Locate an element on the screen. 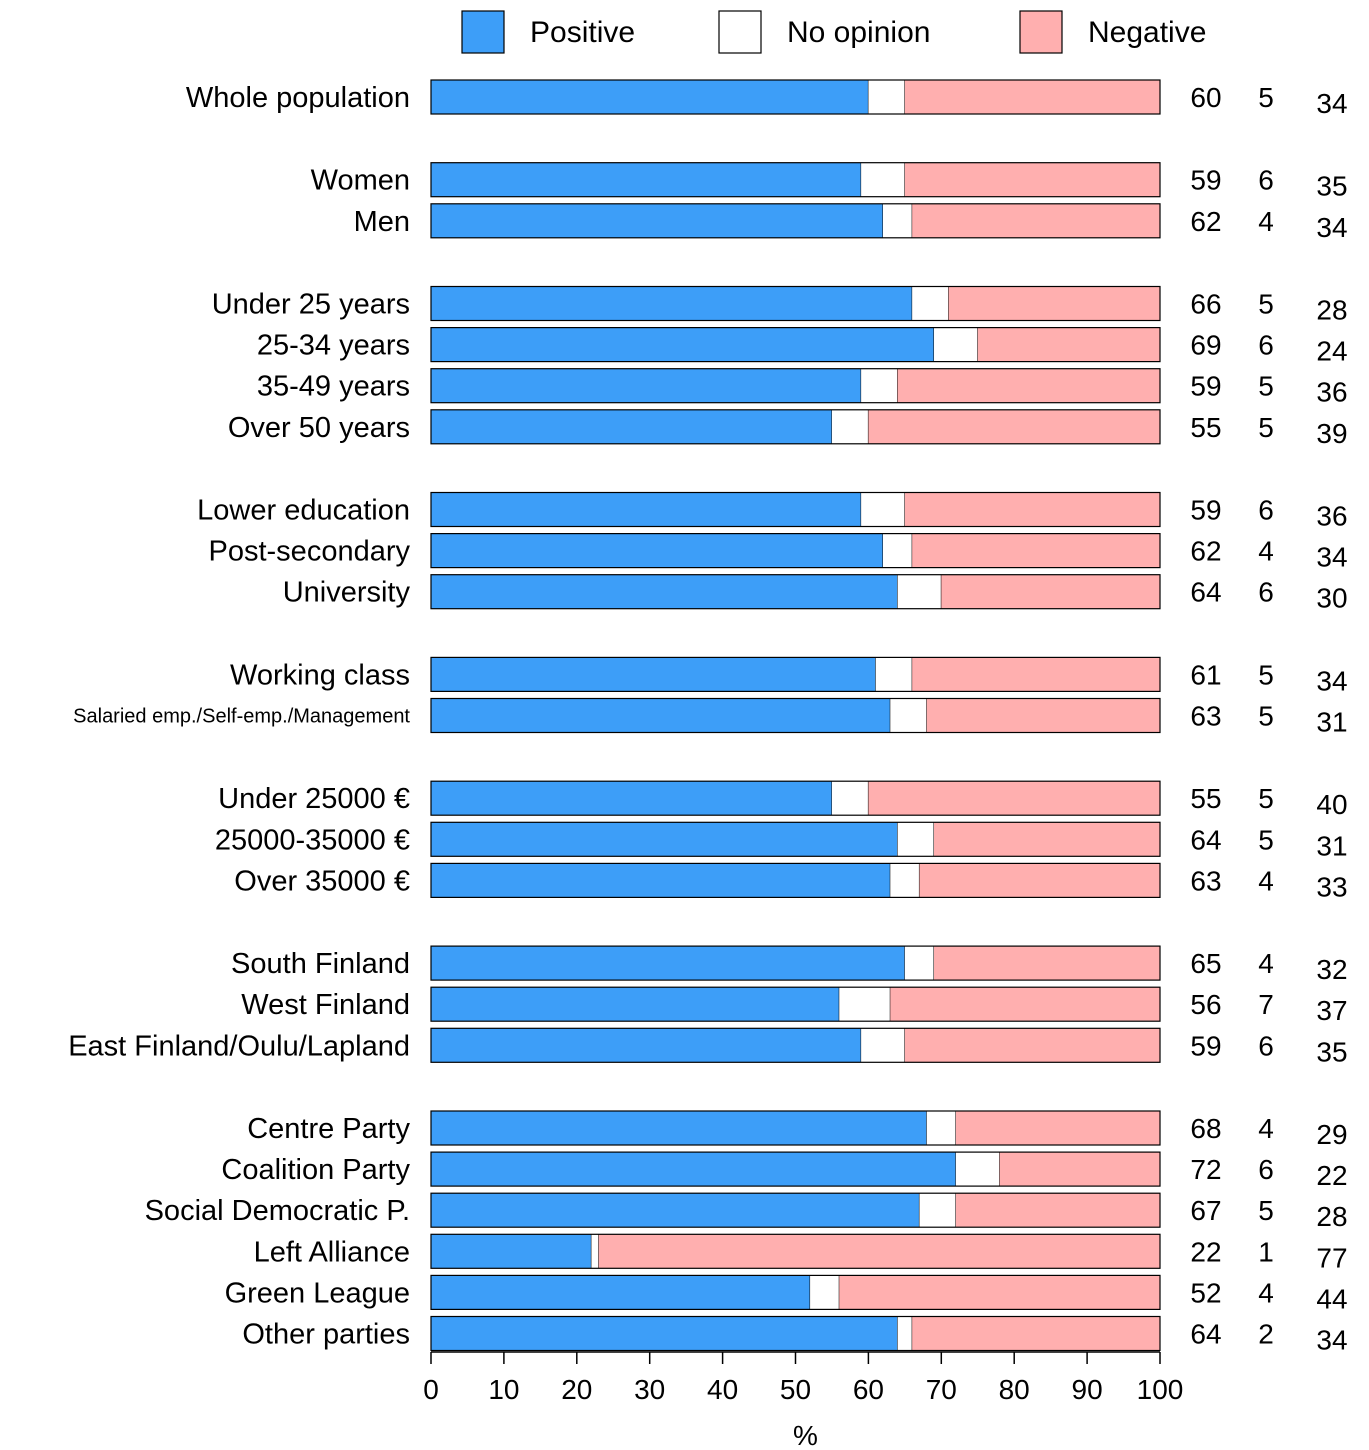 The height and width of the screenshot is (1450, 1369). value-label-positive: 56 is located at coordinates (1205, 1004).